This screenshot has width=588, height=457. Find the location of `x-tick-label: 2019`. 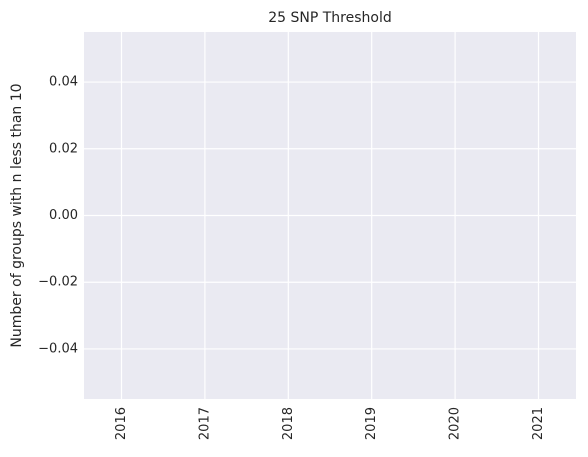

x-tick-label: 2019 is located at coordinates (371, 423).